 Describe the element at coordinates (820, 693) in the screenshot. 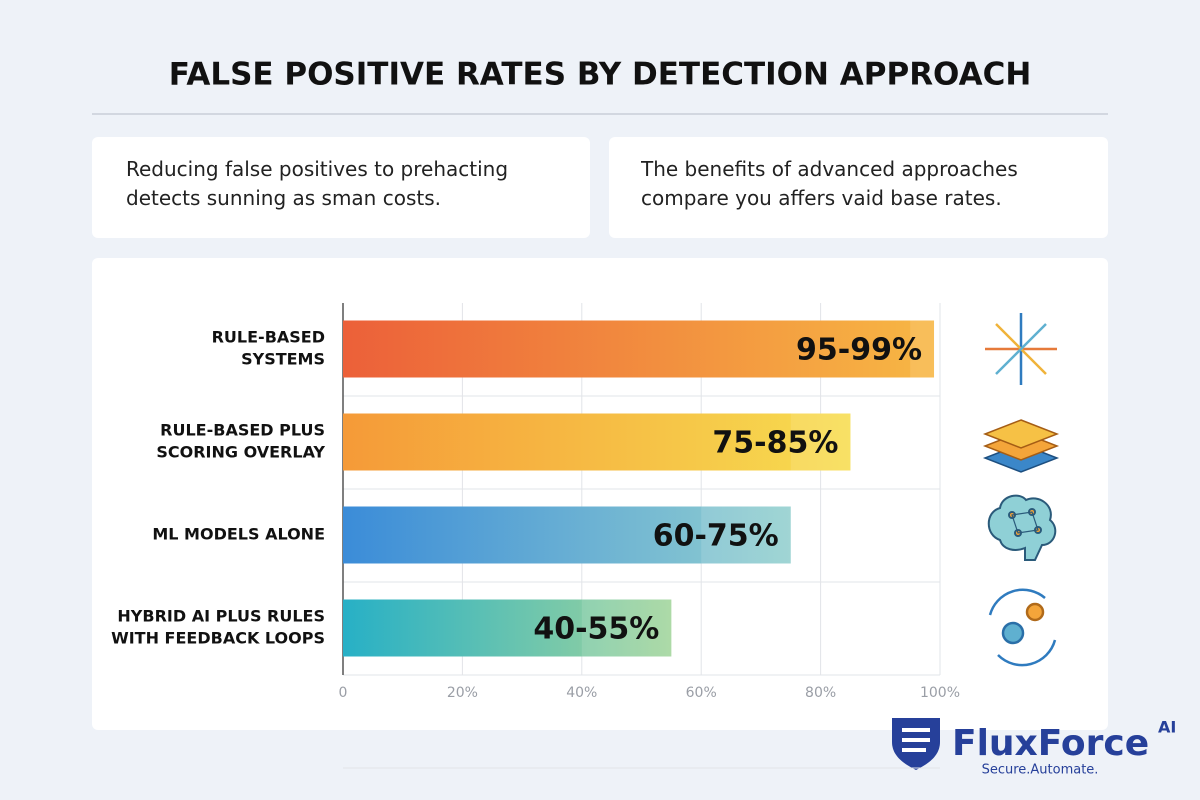

I see `x-tick-label: 80%` at that location.